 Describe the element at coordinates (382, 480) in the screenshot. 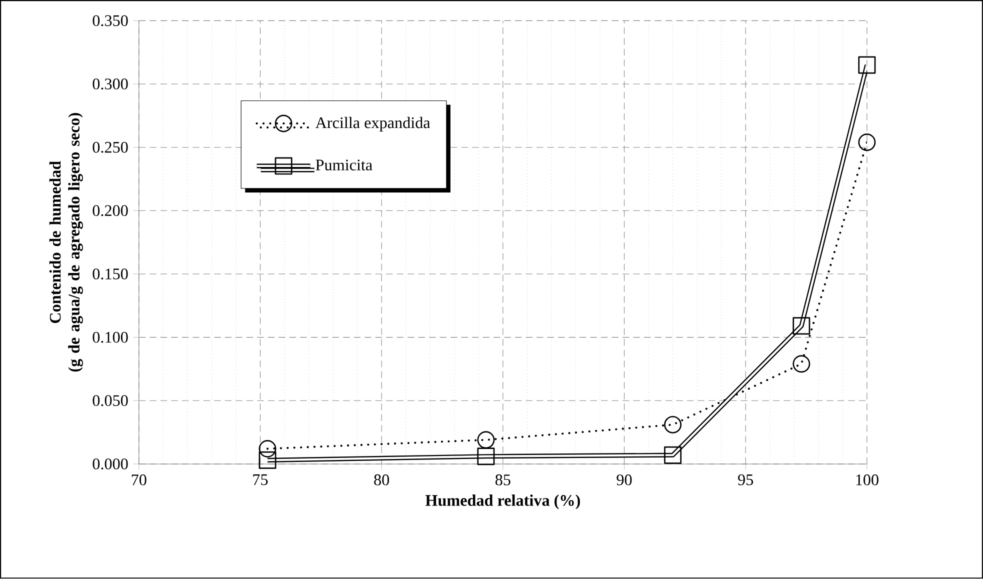

I see `x-tick-label: 80` at that location.